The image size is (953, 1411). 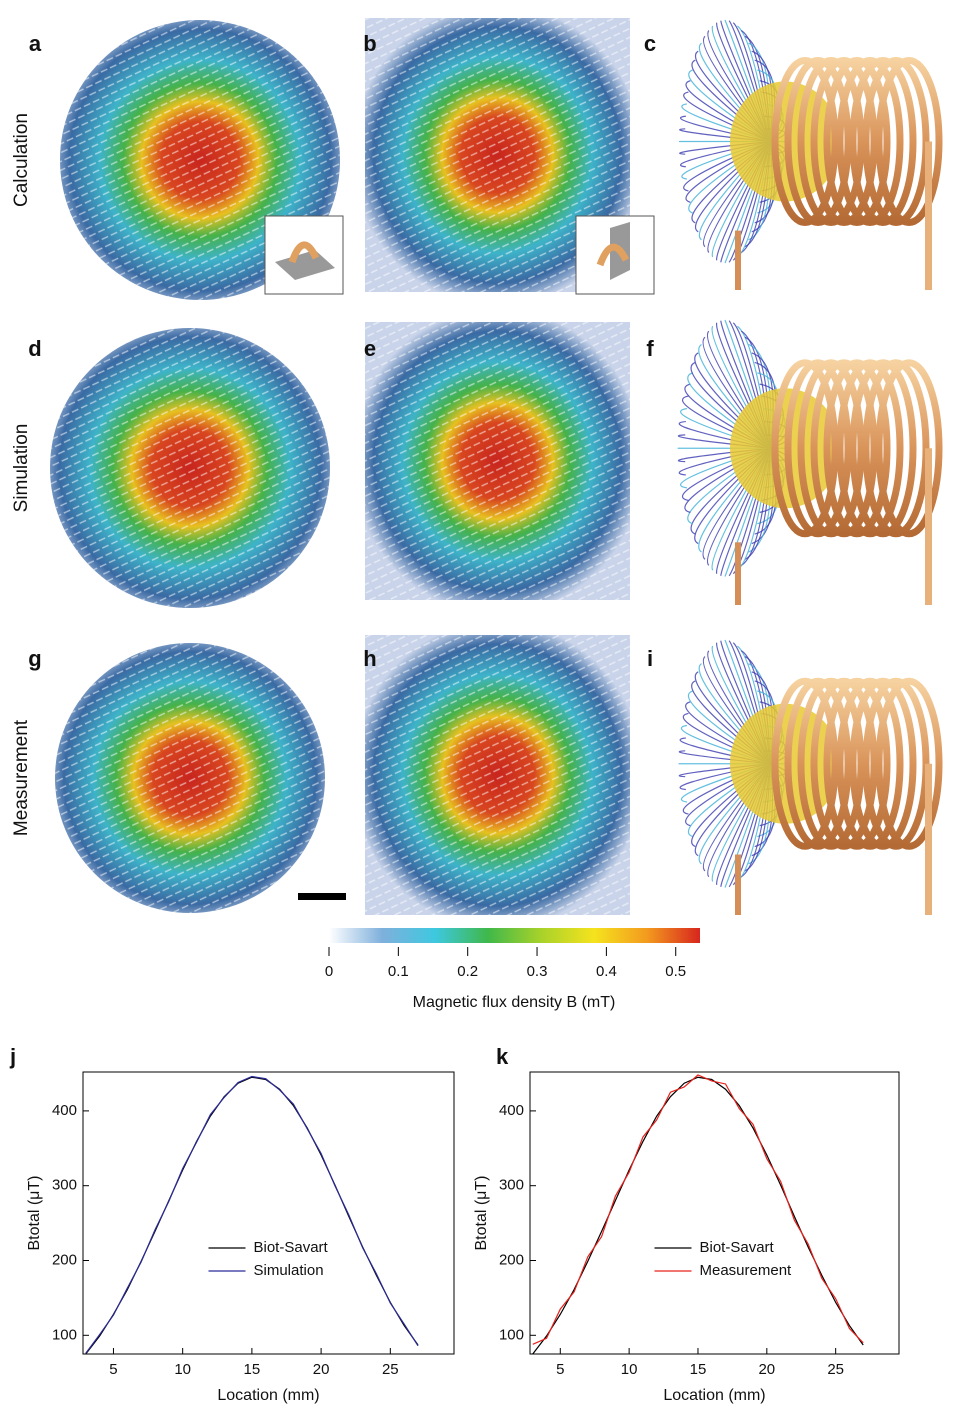 What do you see at coordinates (398, 971) in the screenshot?
I see `colorbar-tick-label: 0.1` at bounding box center [398, 971].